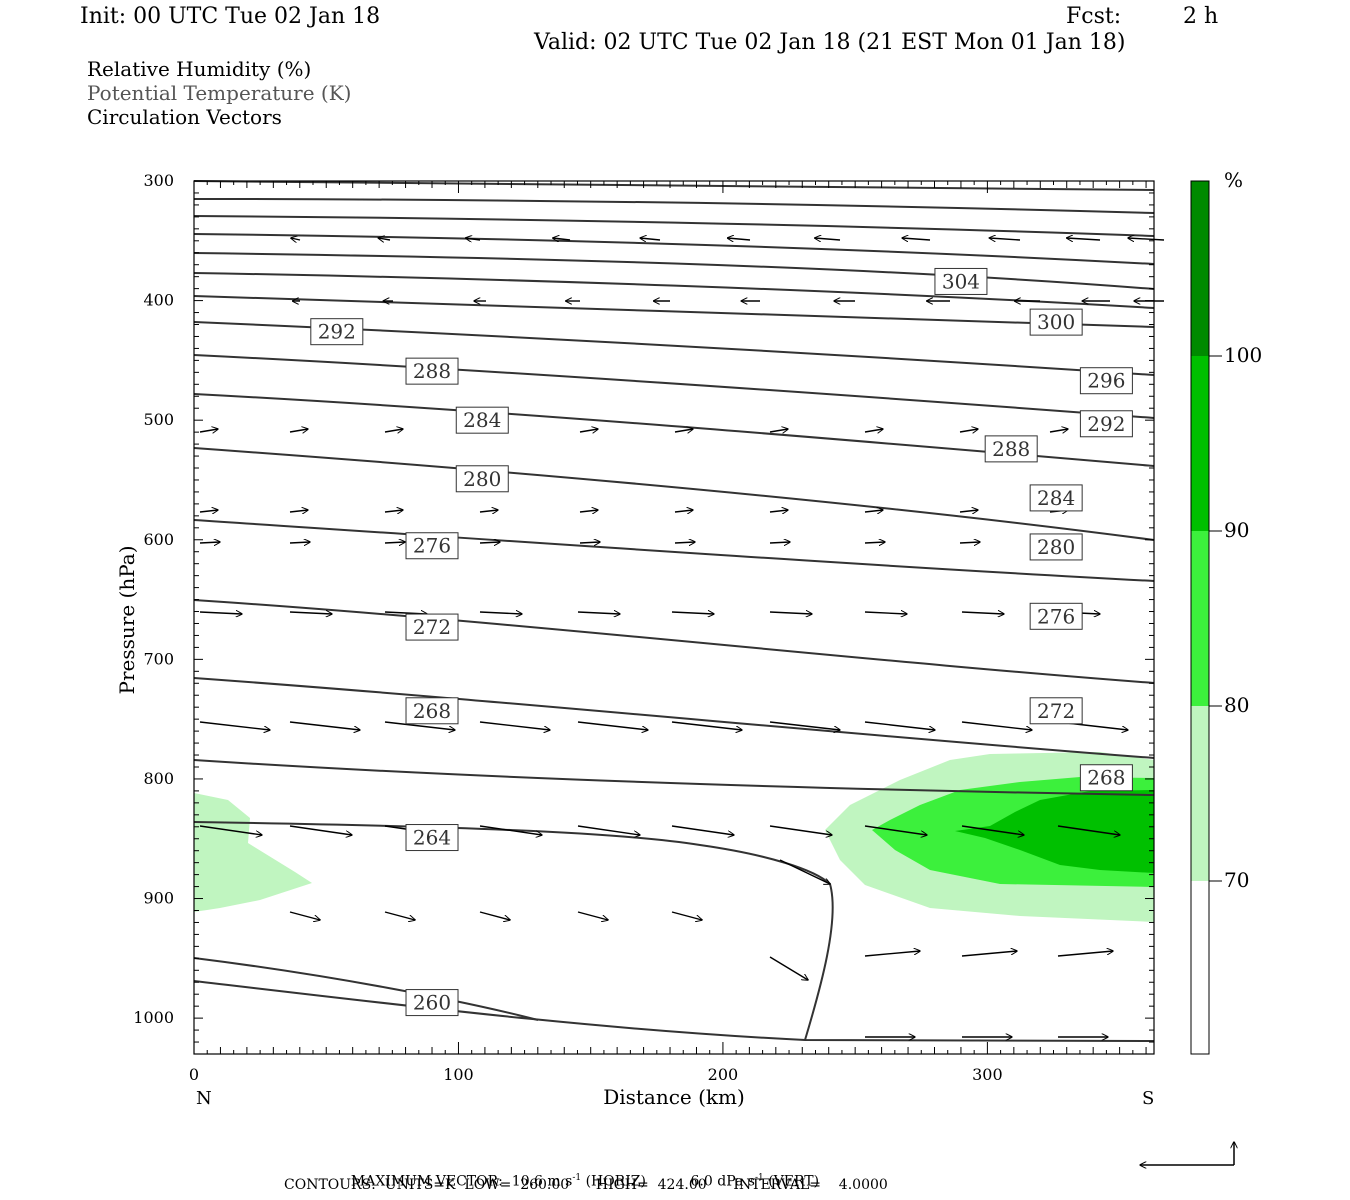 This screenshot has height=1200, width=1350. Describe the element at coordinates (219, 93) in the screenshot. I see `field-theta-label: Potential Temperature (K)` at that location.